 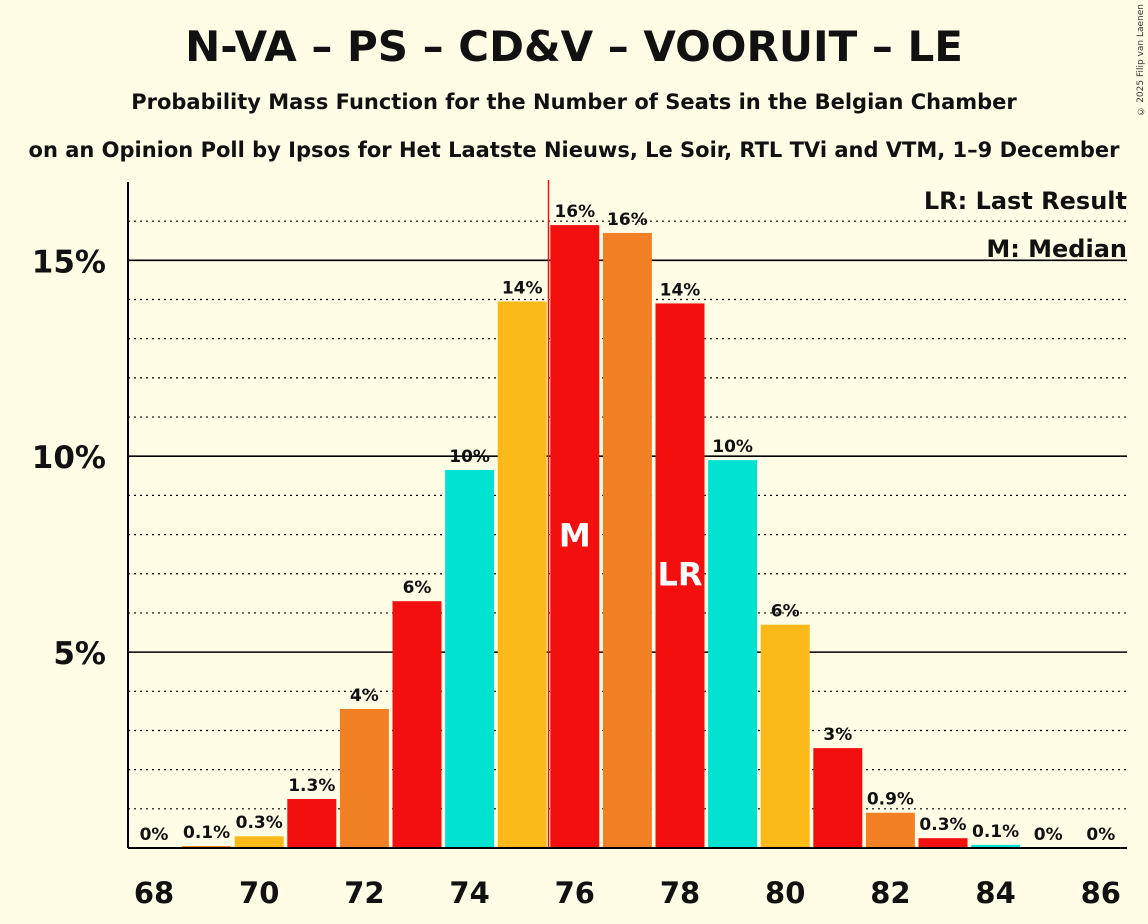 I want to click on bar-label-75: 14%, so click(x=522, y=288).